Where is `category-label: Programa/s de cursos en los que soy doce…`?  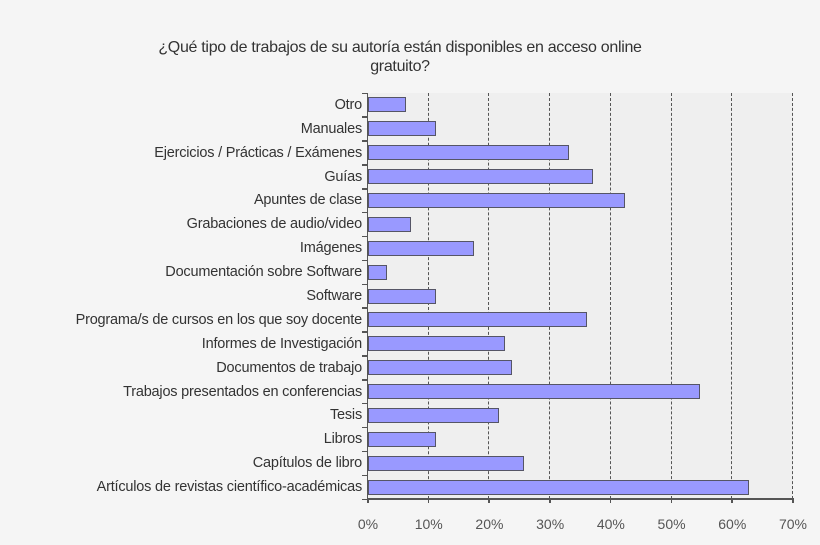 category-label: Programa/s de cursos en los que soy doce… is located at coordinates (219, 319).